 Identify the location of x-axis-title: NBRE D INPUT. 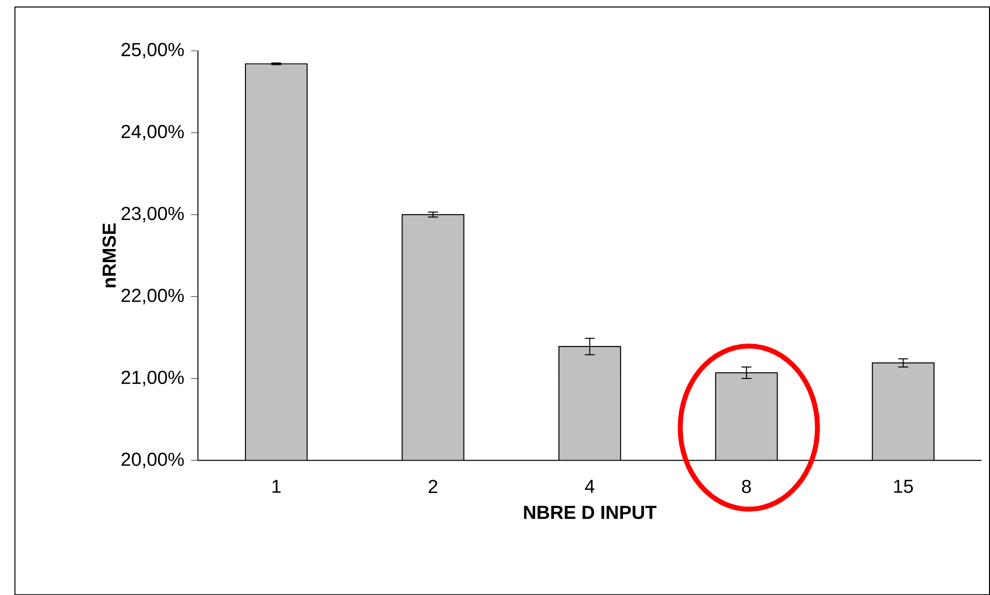
(590, 512).